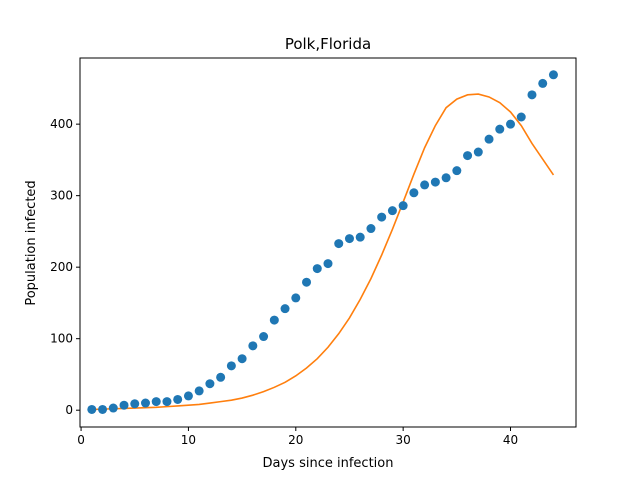  Describe the element at coordinates (295, 440) in the screenshot. I see `x-tick-label: 20` at that location.